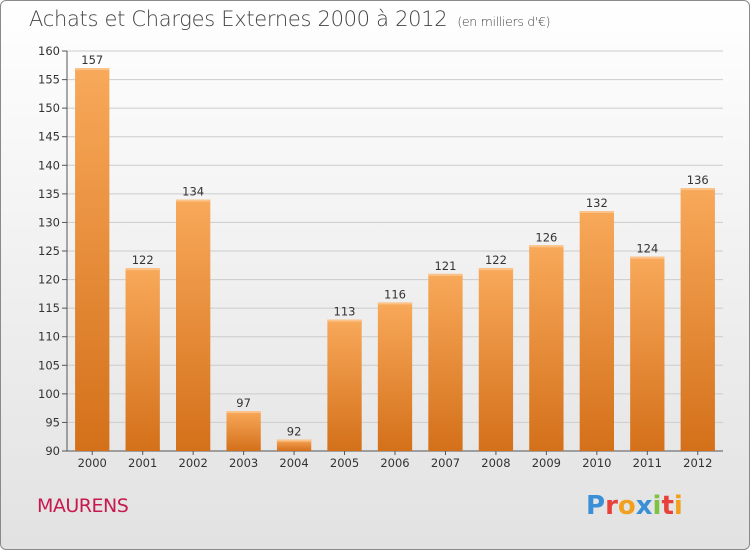 Image resolution: width=750 pixels, height=550 pixels. I want to click on y-tick-label: 135, so click(49, 194).